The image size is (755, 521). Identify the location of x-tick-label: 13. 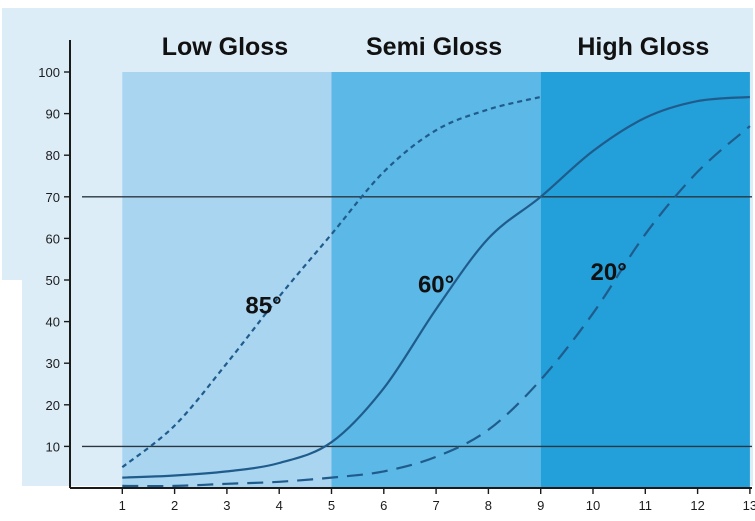
(749, 505).